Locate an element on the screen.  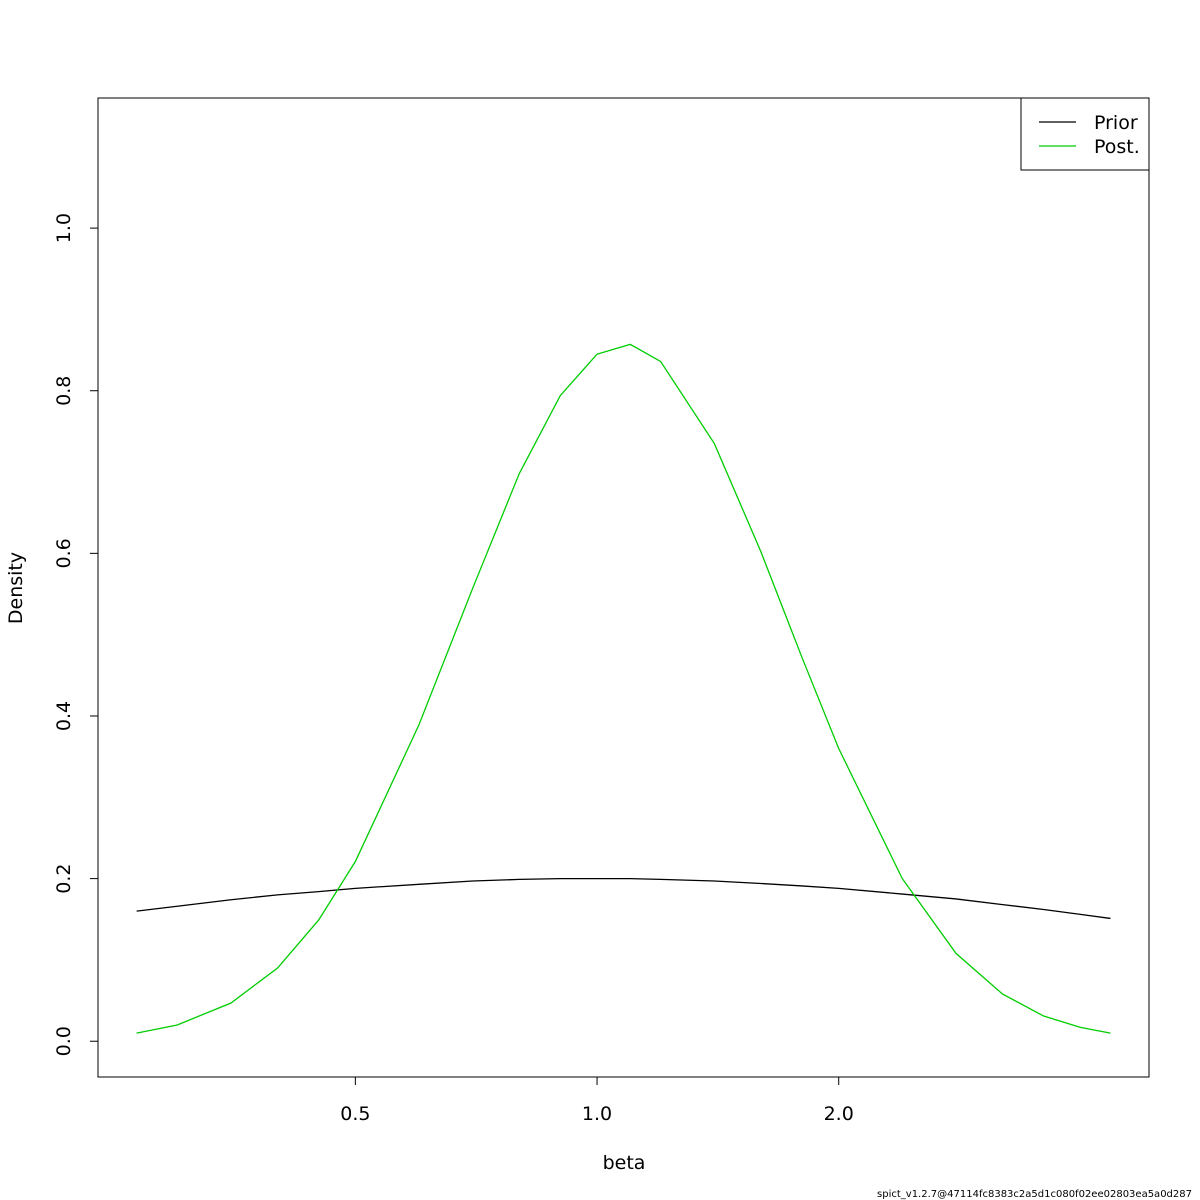
y-tick-label: 0.4 is located at coordinates (64, 716).